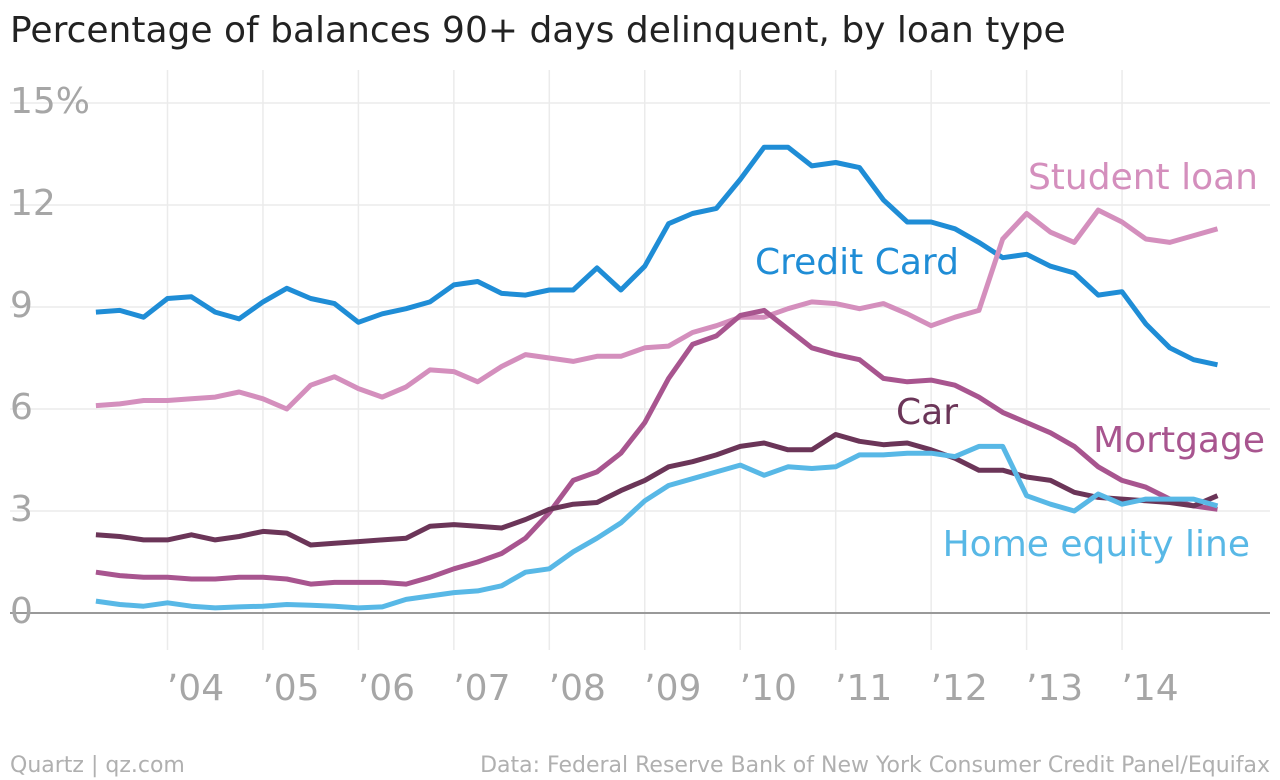 This screenshot has width=1280, height=780. What do you see at coordinates (959, 688) in the screenshot?
I see `x-tick-label: ’12` at bounding box center [959, 688].